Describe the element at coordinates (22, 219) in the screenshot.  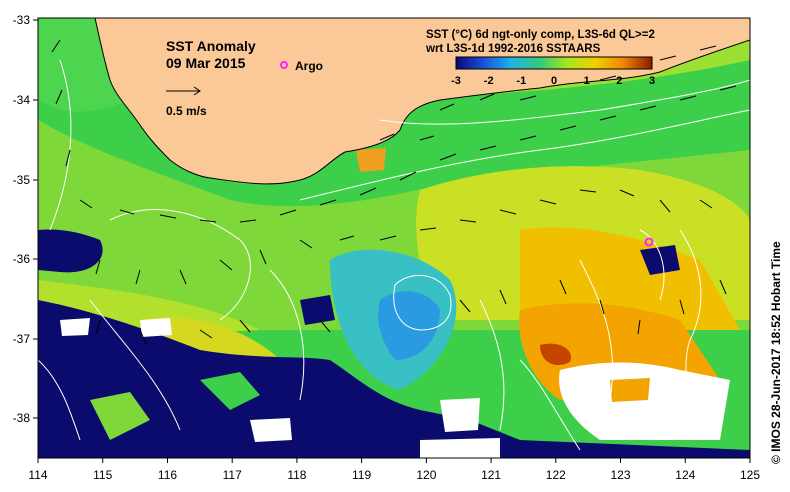
I see `y-axis: -33 -34 -35 -36 -37 -38` at that location.